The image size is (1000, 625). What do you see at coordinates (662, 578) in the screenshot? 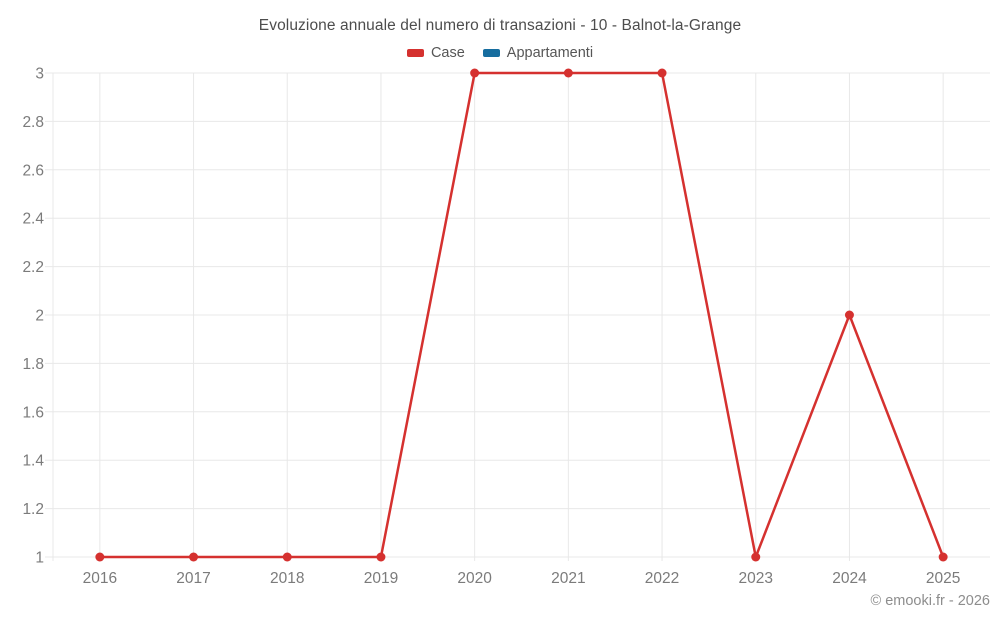
I see `x-tick-label: 2022` at bounding box center [662, 578].